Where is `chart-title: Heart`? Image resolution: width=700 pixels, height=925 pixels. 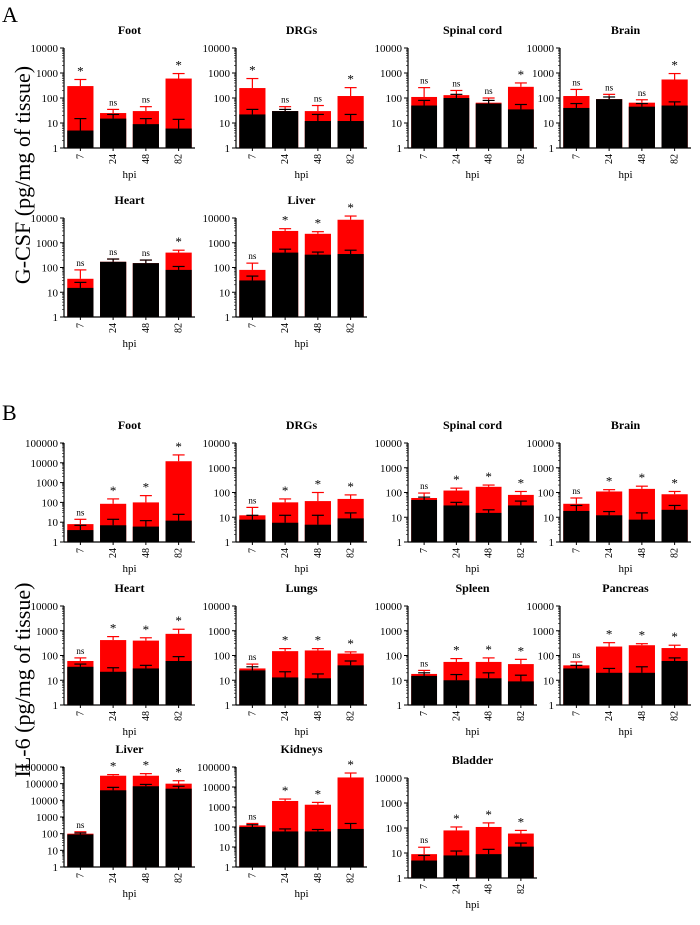
chart-title: Heart is located at coordinates (130, 588).